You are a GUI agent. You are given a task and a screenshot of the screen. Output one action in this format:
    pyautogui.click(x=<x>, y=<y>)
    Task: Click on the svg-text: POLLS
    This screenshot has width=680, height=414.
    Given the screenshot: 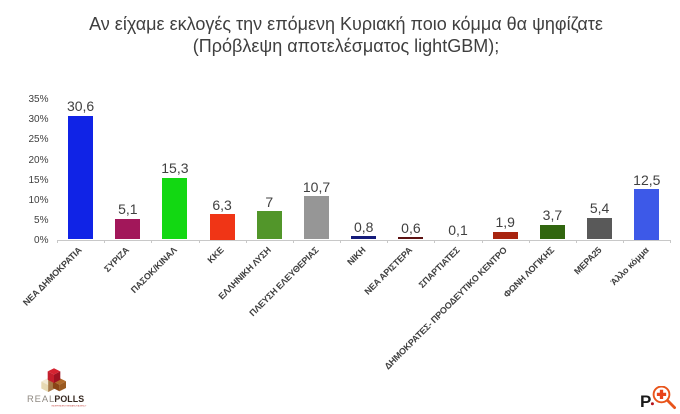 What is the action you would take?
    pyautogui.click(x=69, y=399)
    